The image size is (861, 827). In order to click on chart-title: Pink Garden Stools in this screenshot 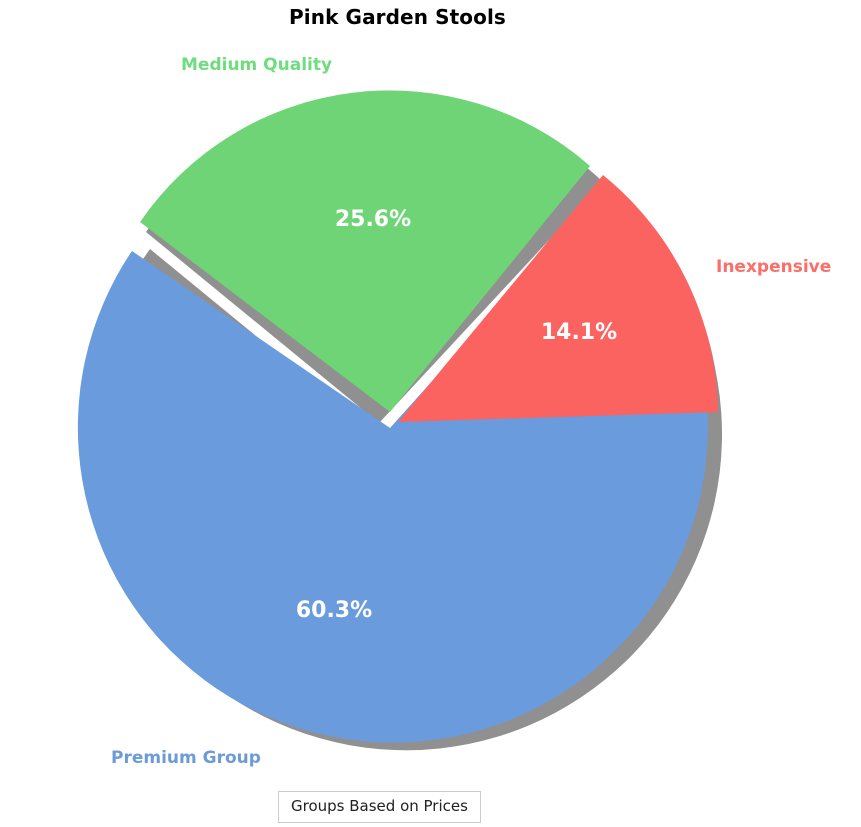, I will do `click(397, 17)`.